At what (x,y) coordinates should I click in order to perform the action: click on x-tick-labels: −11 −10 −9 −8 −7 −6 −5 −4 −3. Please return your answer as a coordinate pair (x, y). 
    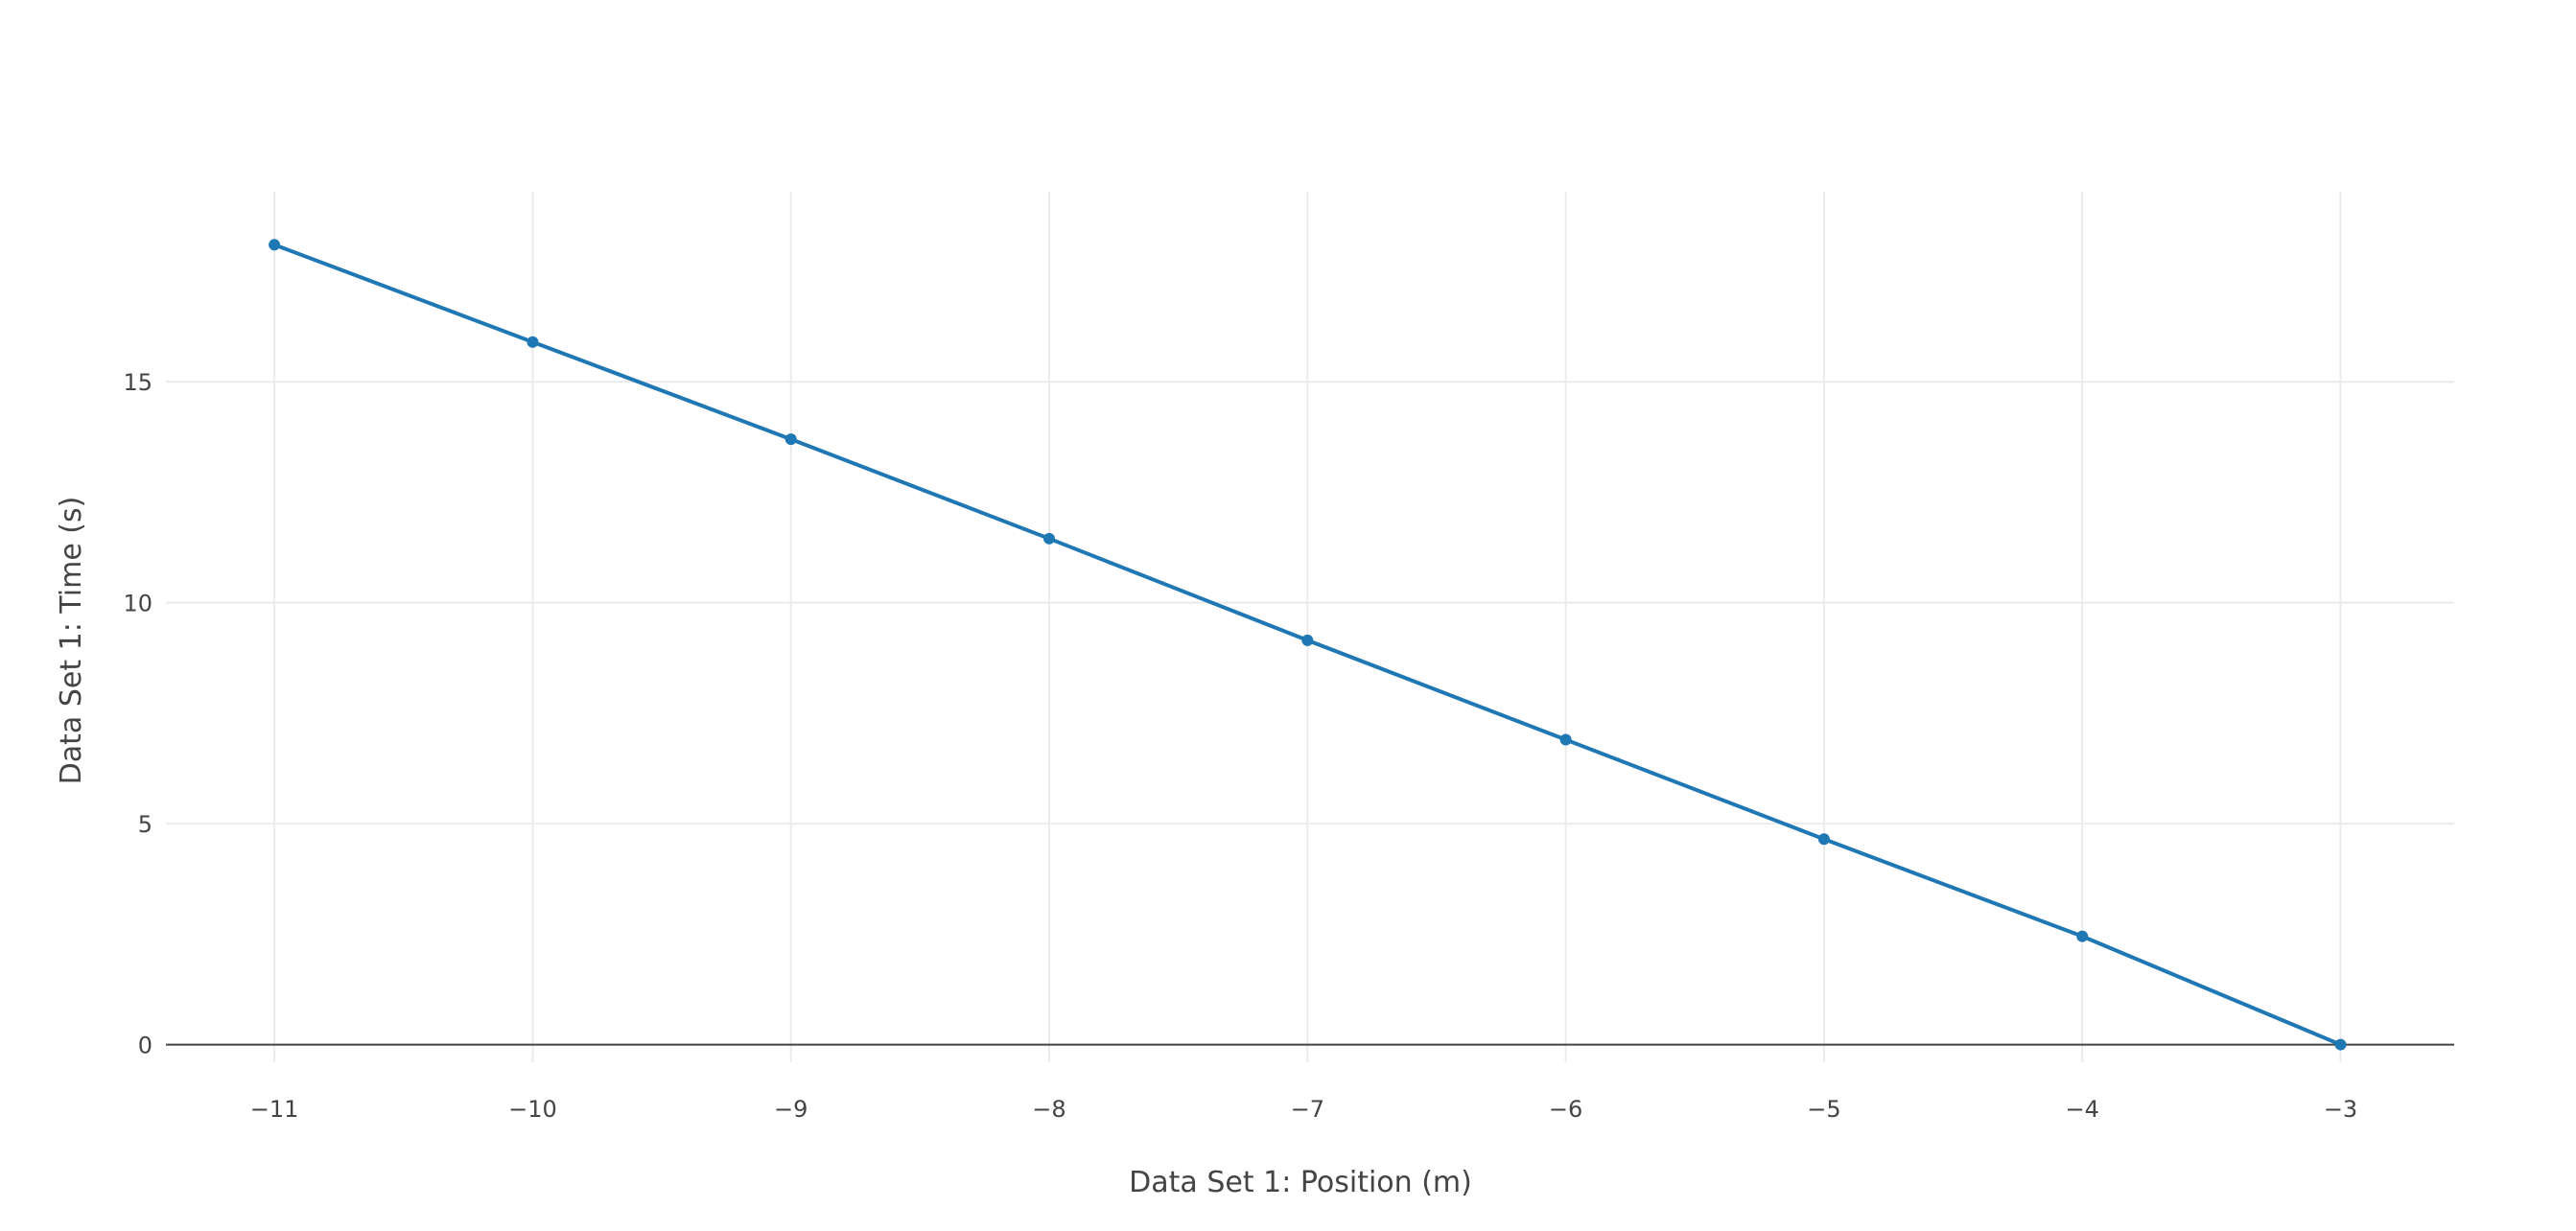
    Looking at the image, I should click on (1303, 1109).